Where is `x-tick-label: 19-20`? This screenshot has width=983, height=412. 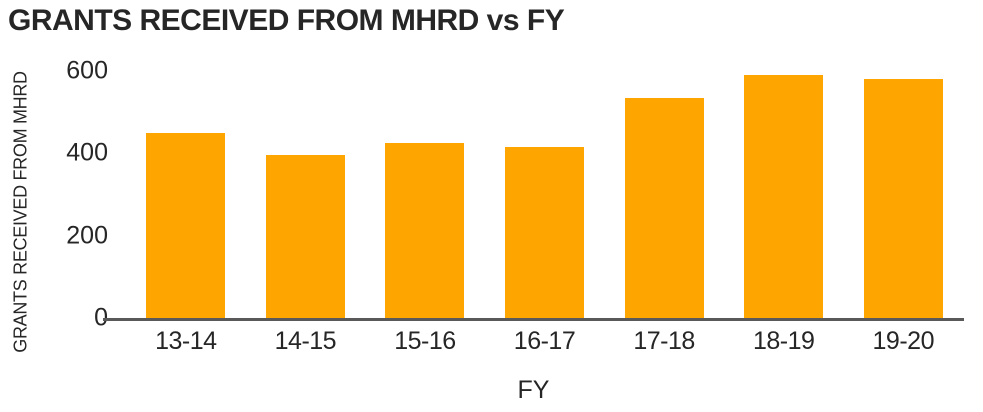 x-tick-label: 19-20 is located at coordinates (903, 341).